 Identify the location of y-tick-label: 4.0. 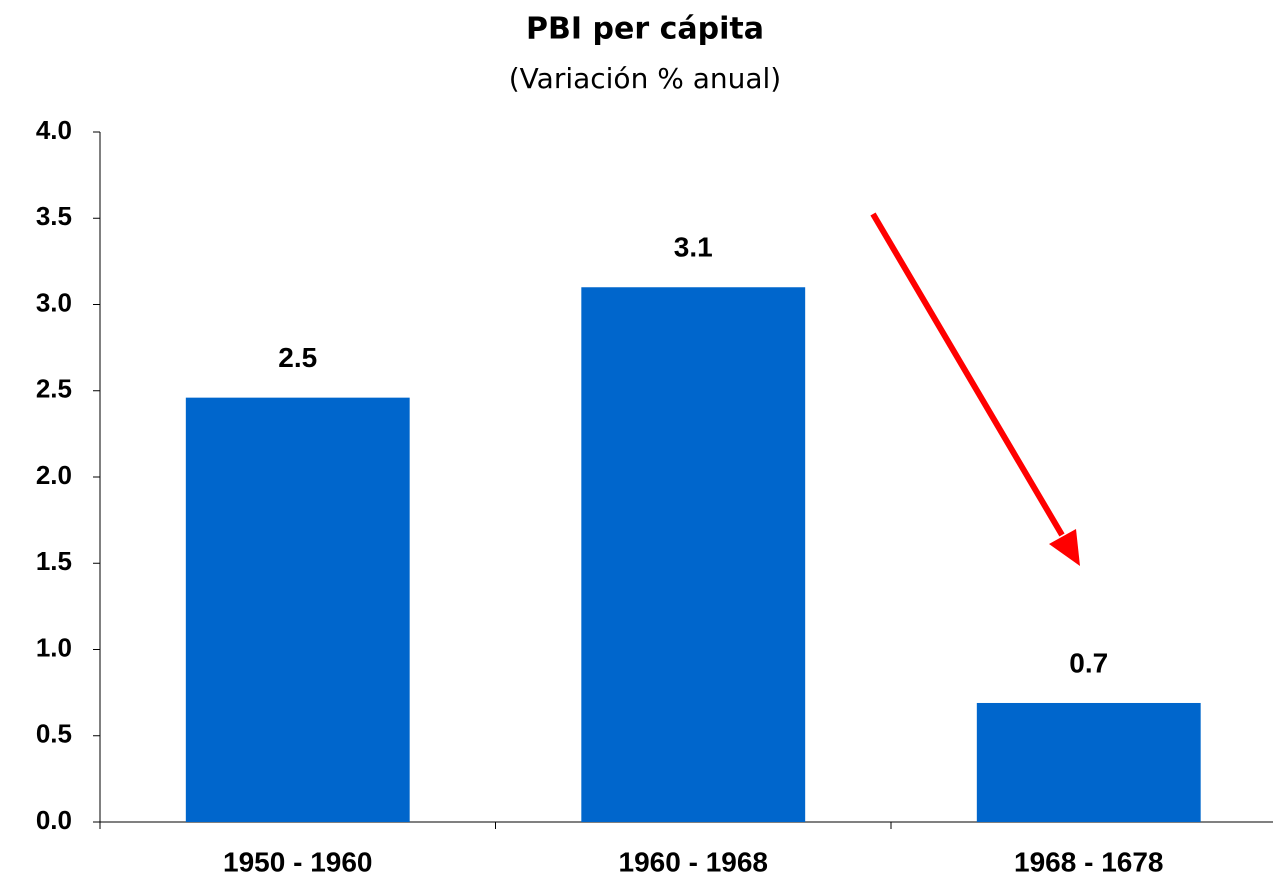
(54, 130).